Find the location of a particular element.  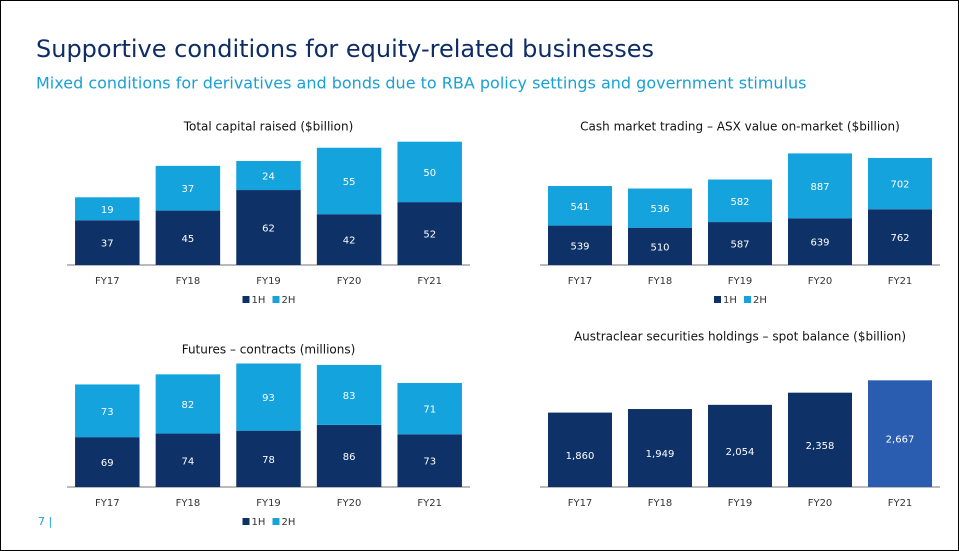

data-label: 2,667 is located at coordinates (900, 440).